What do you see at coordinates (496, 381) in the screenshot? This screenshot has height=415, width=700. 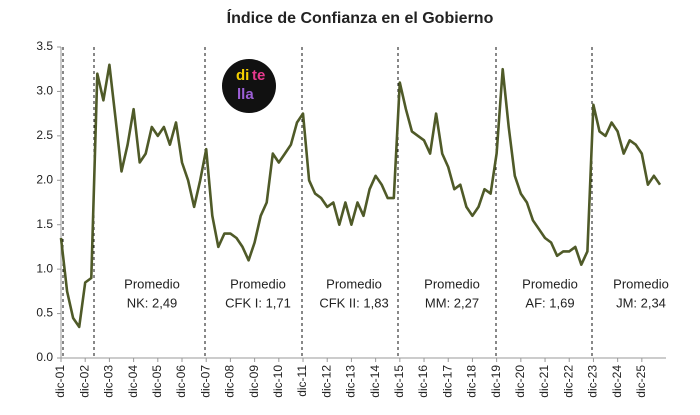 I see `x-tick-label: dic-19` at bounding box center [496, 381].